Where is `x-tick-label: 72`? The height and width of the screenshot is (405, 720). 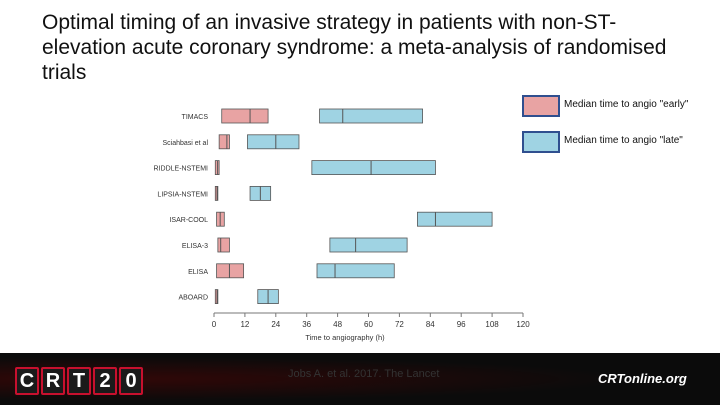 x-tick-label: 72 is located at coordinates (399, 324).